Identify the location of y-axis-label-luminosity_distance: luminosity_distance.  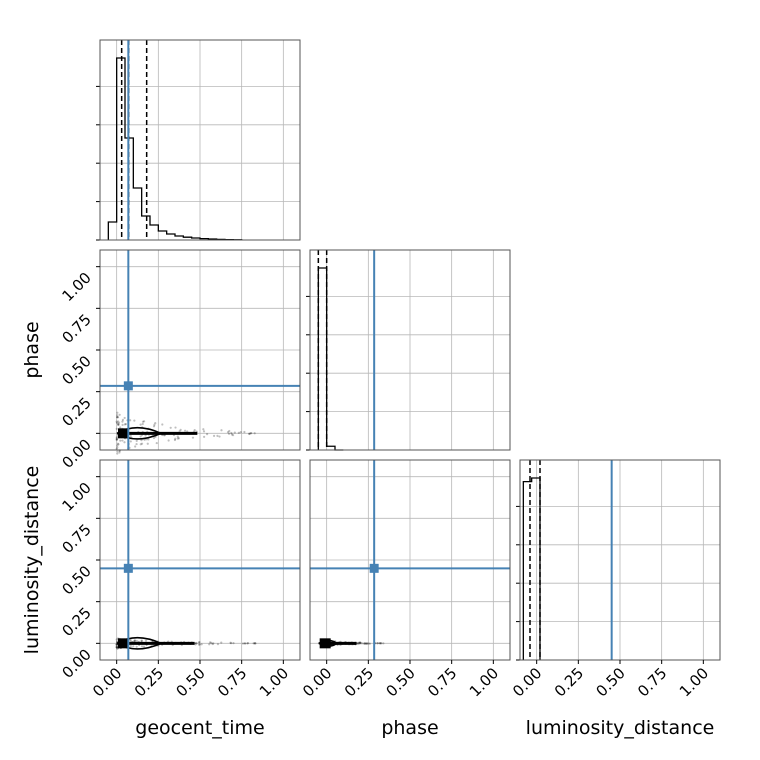
(32, 560).